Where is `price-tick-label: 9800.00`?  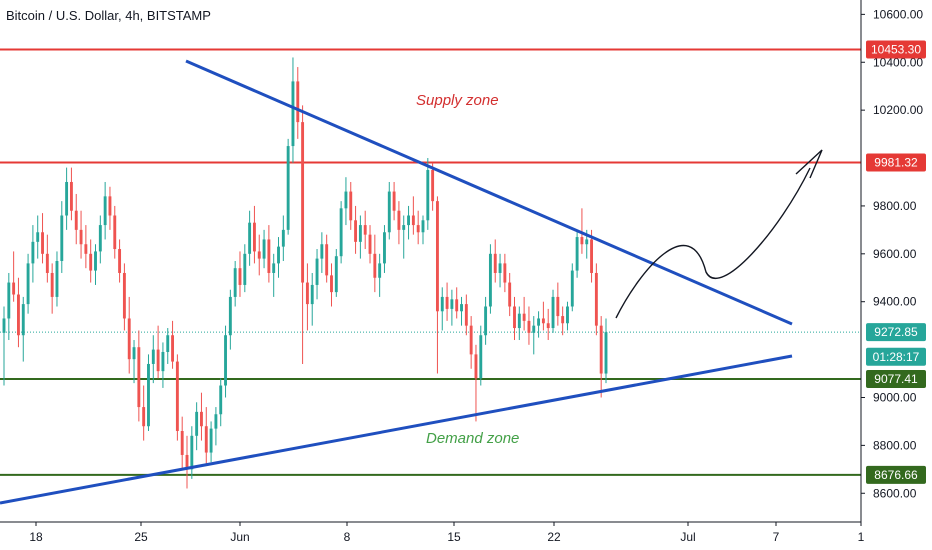 price-tick-label: 9800.00 is located at coordinates (895, 206).